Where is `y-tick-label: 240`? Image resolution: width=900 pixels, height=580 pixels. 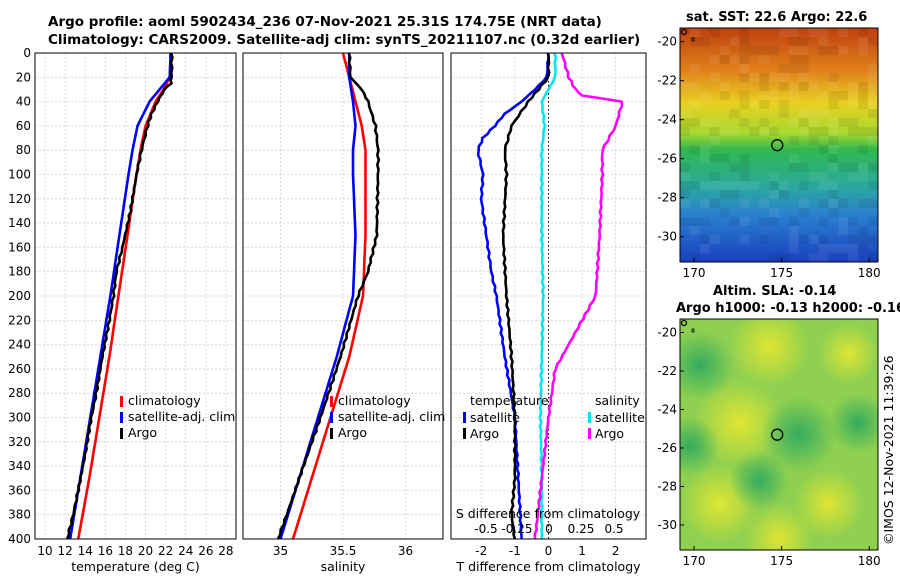
y-tick-label: 240 is located at coordinates (19, 345).